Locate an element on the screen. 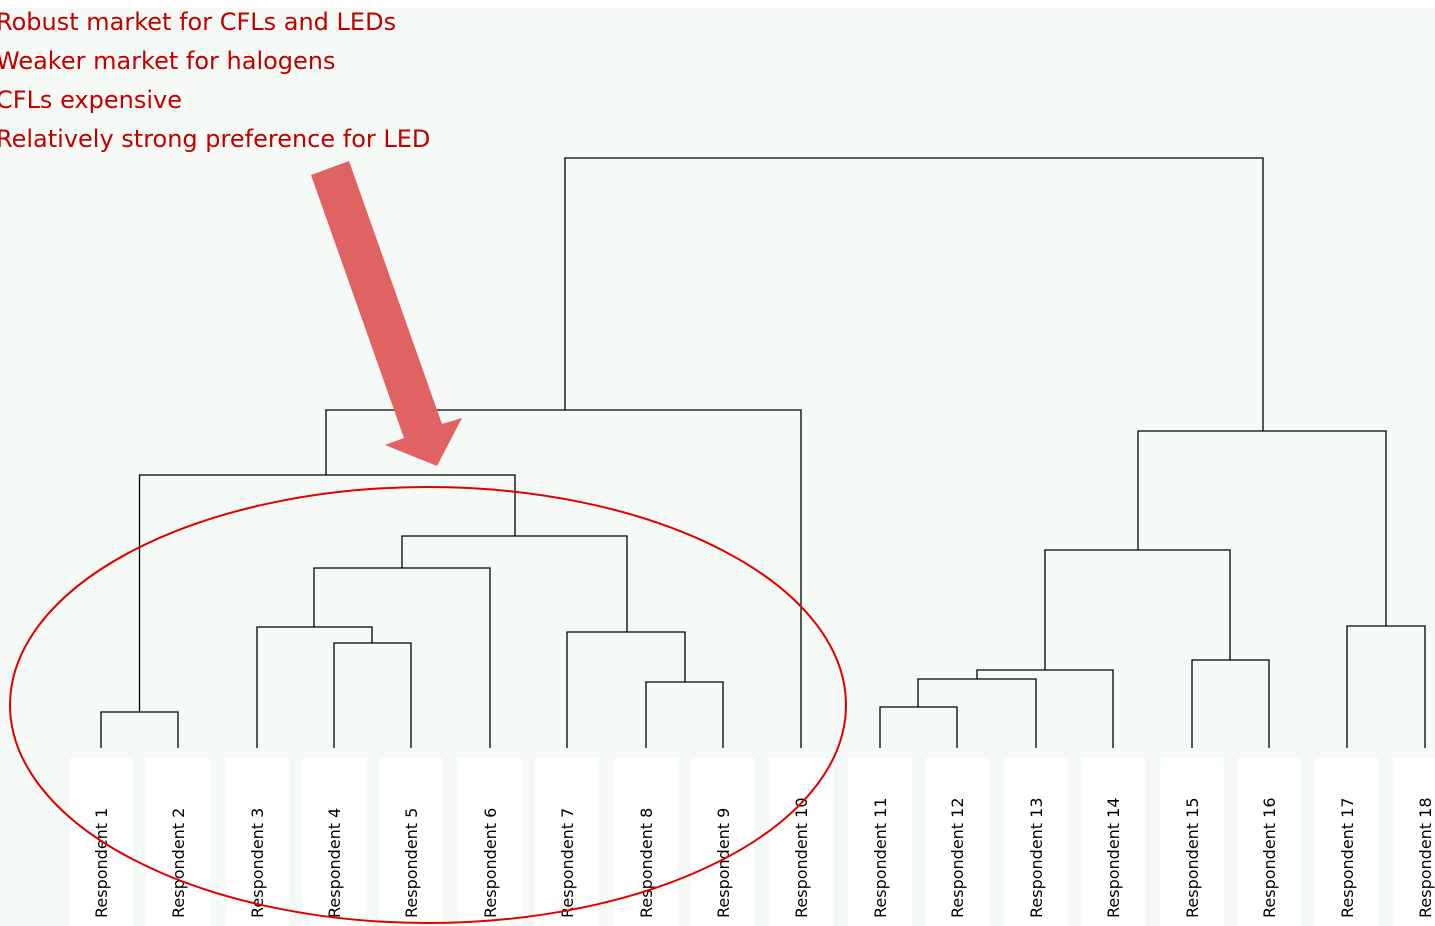  leaf-label: Respondent 14 is located at coordinates (1113, 857).